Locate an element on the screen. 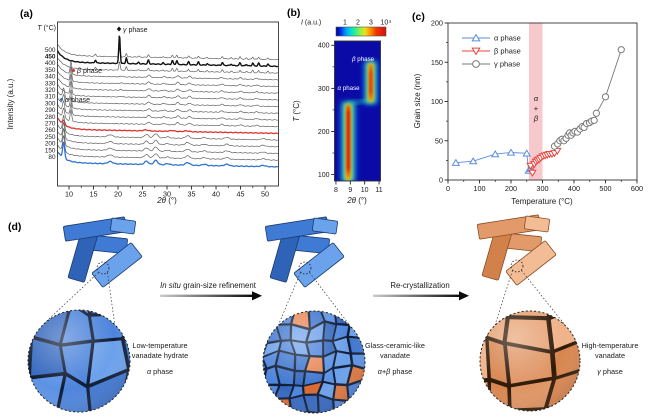  panel-a-ylabel: Intensity (a.u.) is located at coordinates (10, 103).